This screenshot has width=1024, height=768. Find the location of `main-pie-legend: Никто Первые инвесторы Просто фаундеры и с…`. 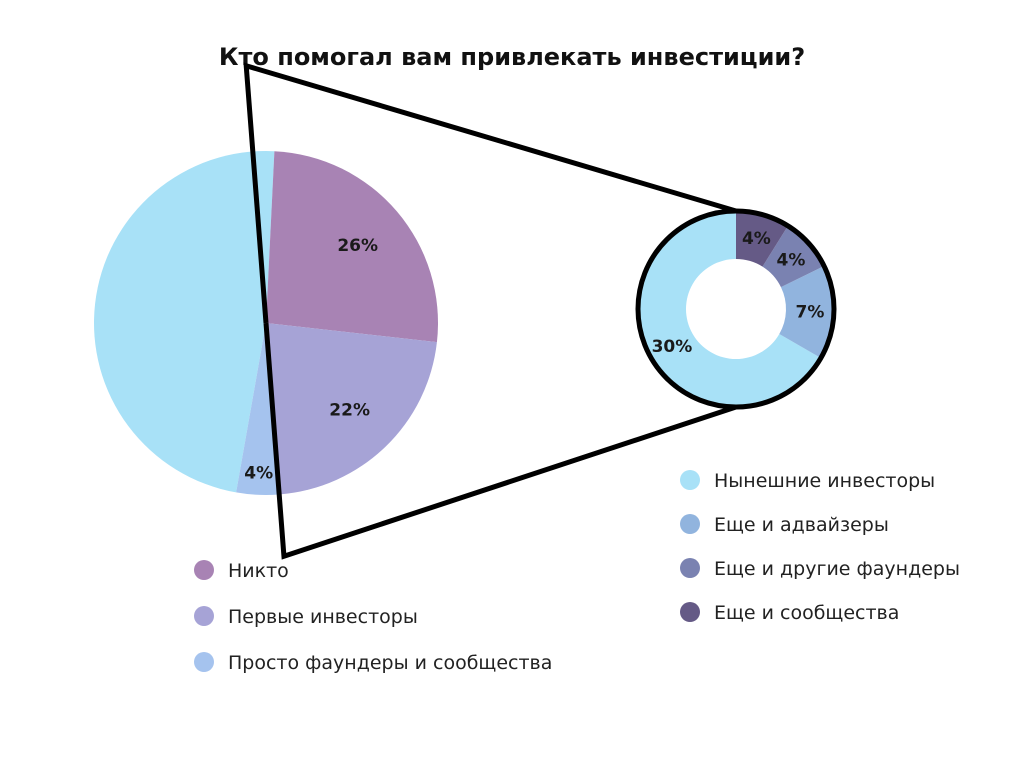

main-pie-legend: Никто Первые инвесторы Просто фаундеры и с… is located at coordinates (373, 617).